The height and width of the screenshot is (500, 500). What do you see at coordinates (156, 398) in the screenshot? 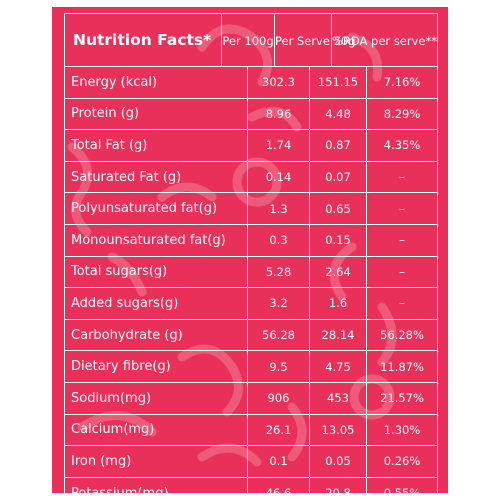
I see `nutrient-label: Sodium(mg)` at bounding box center [156, 398].